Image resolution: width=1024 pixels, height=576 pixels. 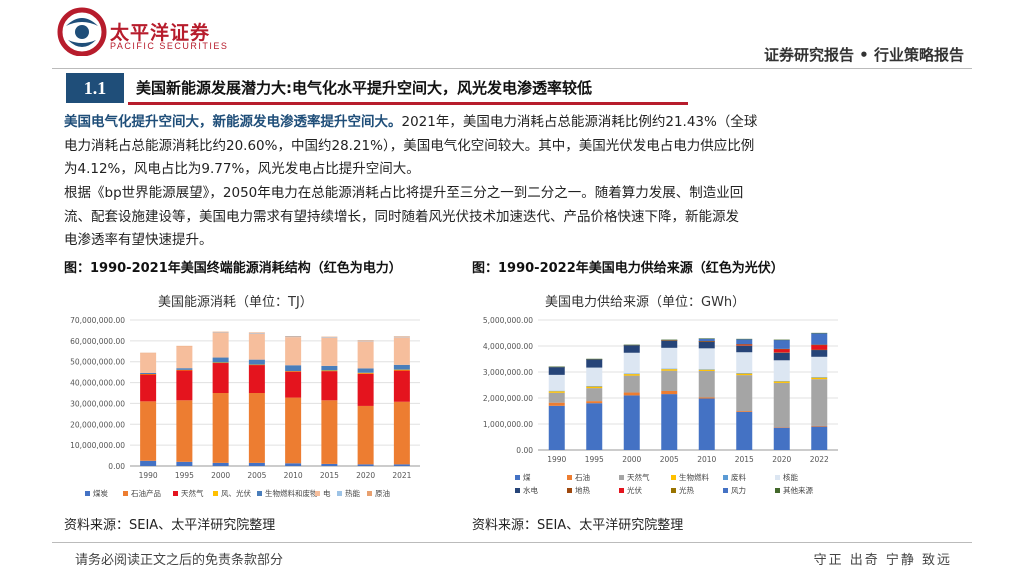 What do you see at coordinates (146, 493) in the screenshot?
I see `legend-label: 石油产品` at bounding box center [146, 493].